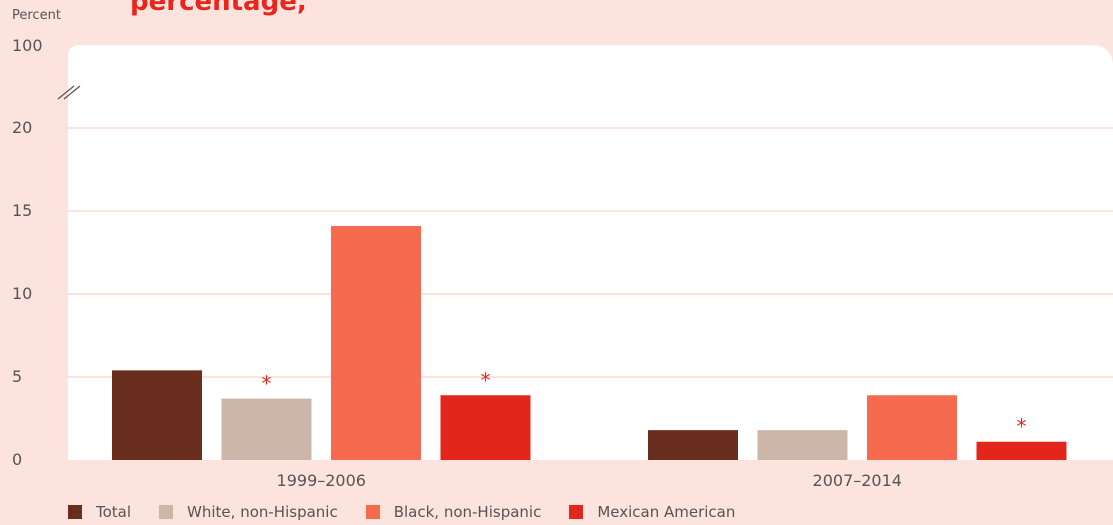  Describe the element at coordinates (36, 15) in the screenshot. I see `y-axis-label: Percent` at that location.